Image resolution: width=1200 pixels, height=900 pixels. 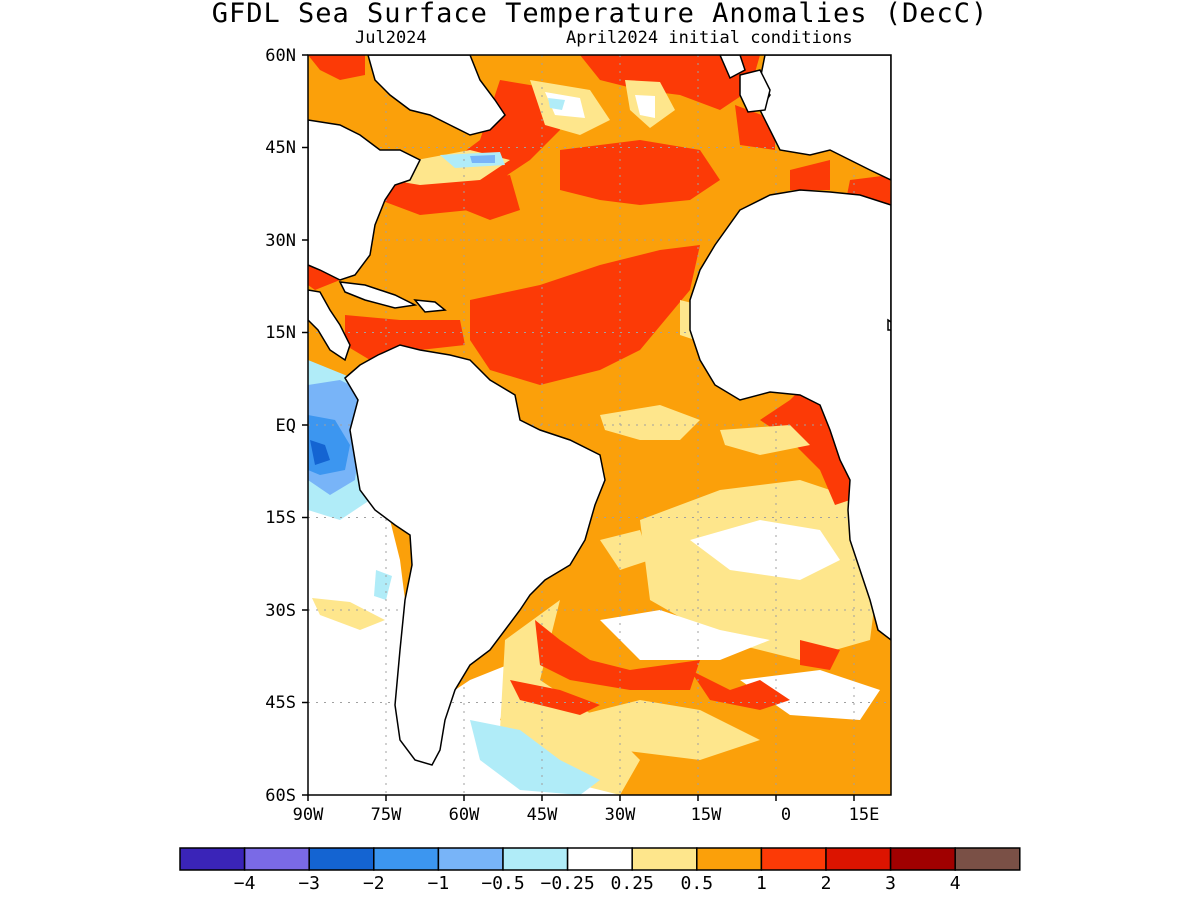 What do you see at coordinates (386, 815) in the screenshot?
I see `lon-label: 75W` at bounding box center [386, 815].